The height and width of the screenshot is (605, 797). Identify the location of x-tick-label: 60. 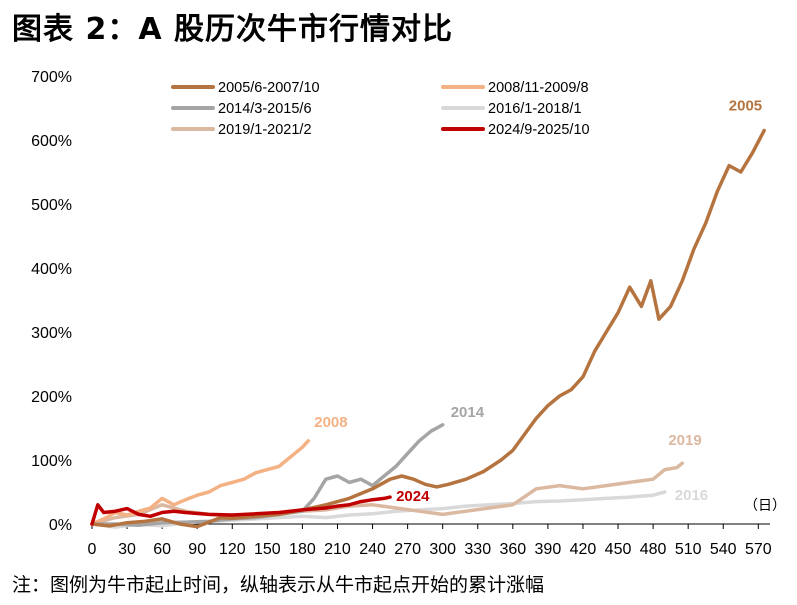
(162, 549).